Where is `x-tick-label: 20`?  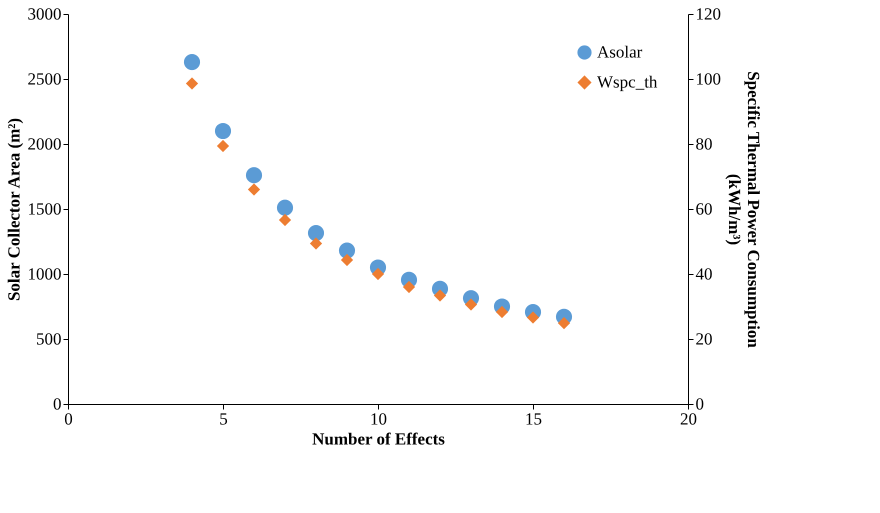 x-tick-label: 20 is located at coordinates (688, 419).